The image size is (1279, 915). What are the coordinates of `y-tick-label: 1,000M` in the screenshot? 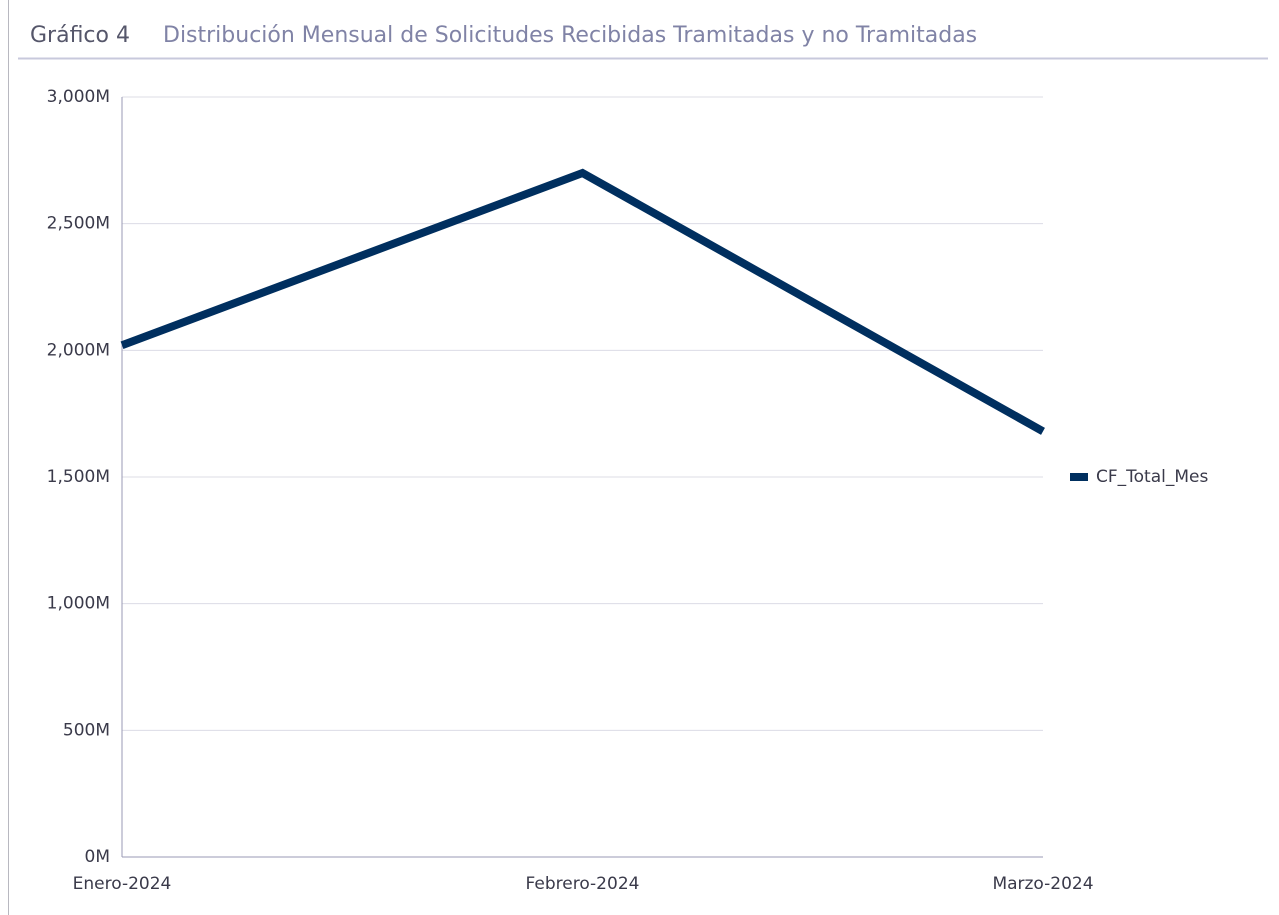 It's located at (78, 604).